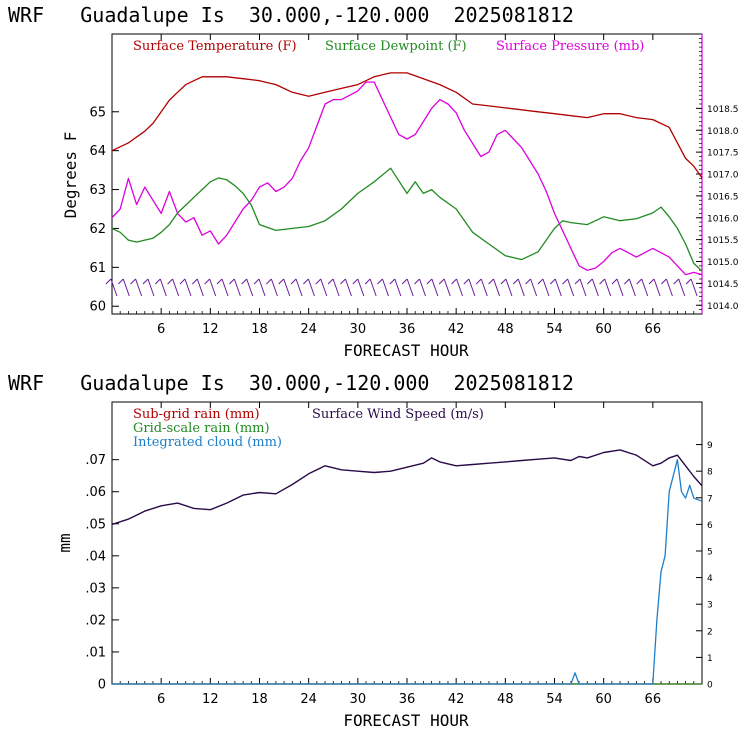 The image size is (740, 740). I want to click on x-tick-label: 36, so click(407, 329).